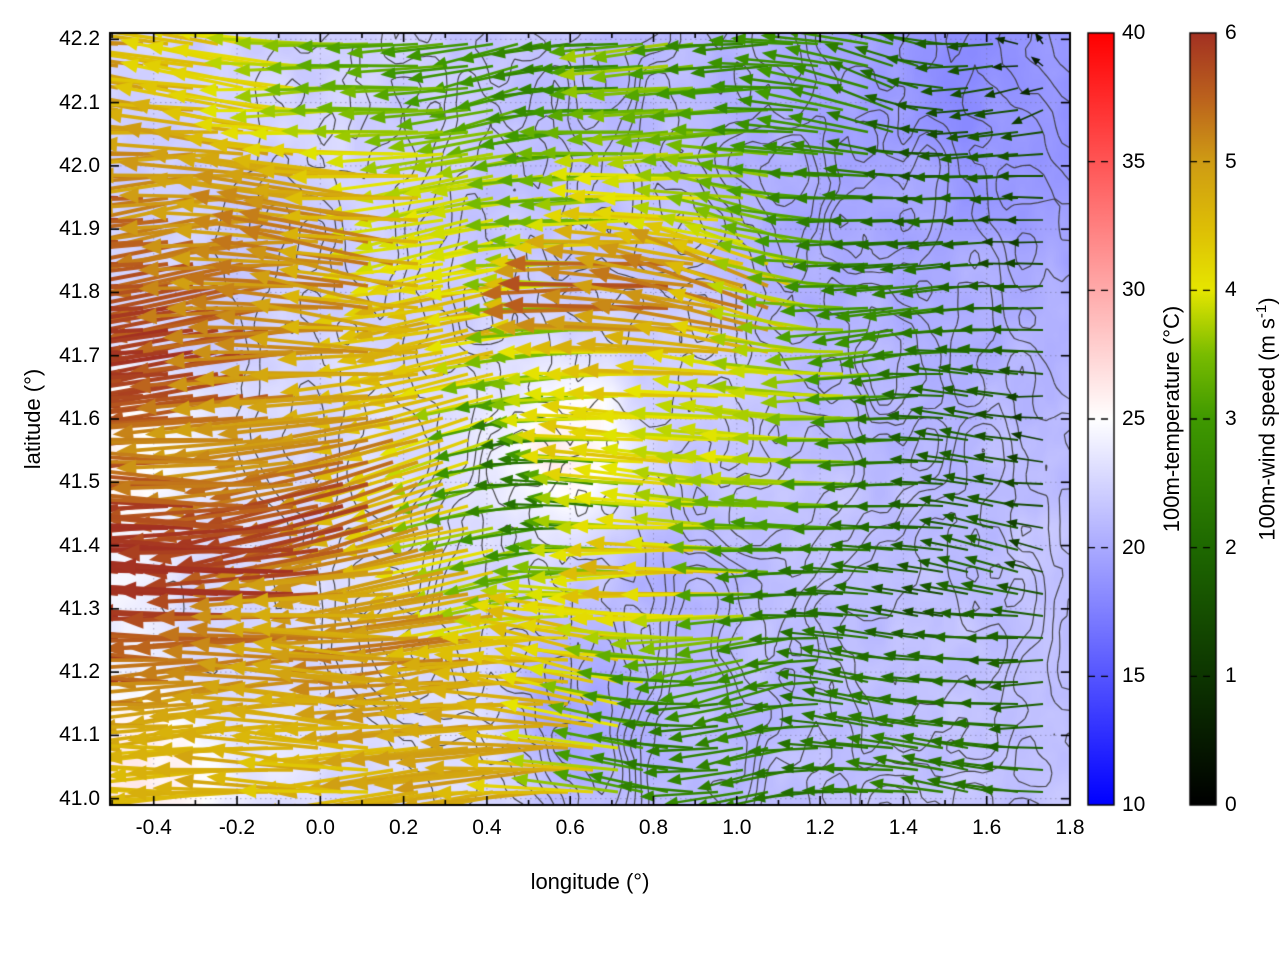  I want to click on y-tick-label: 42.1, so click(79, 102).